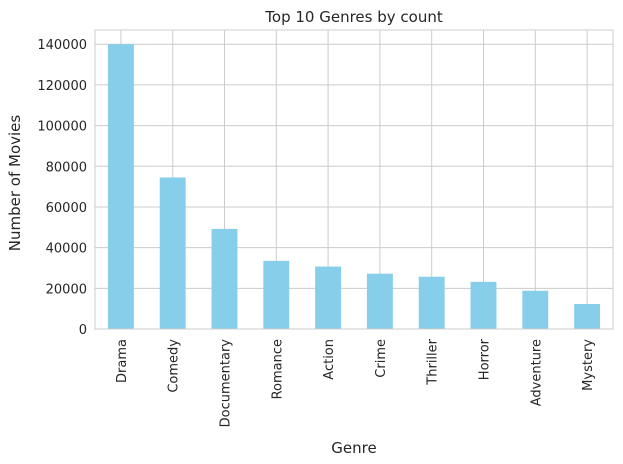  I want to click on y-tick-labels: 0 20000 40000 60000 80000 100000 120000 140000, so click(62, 188).